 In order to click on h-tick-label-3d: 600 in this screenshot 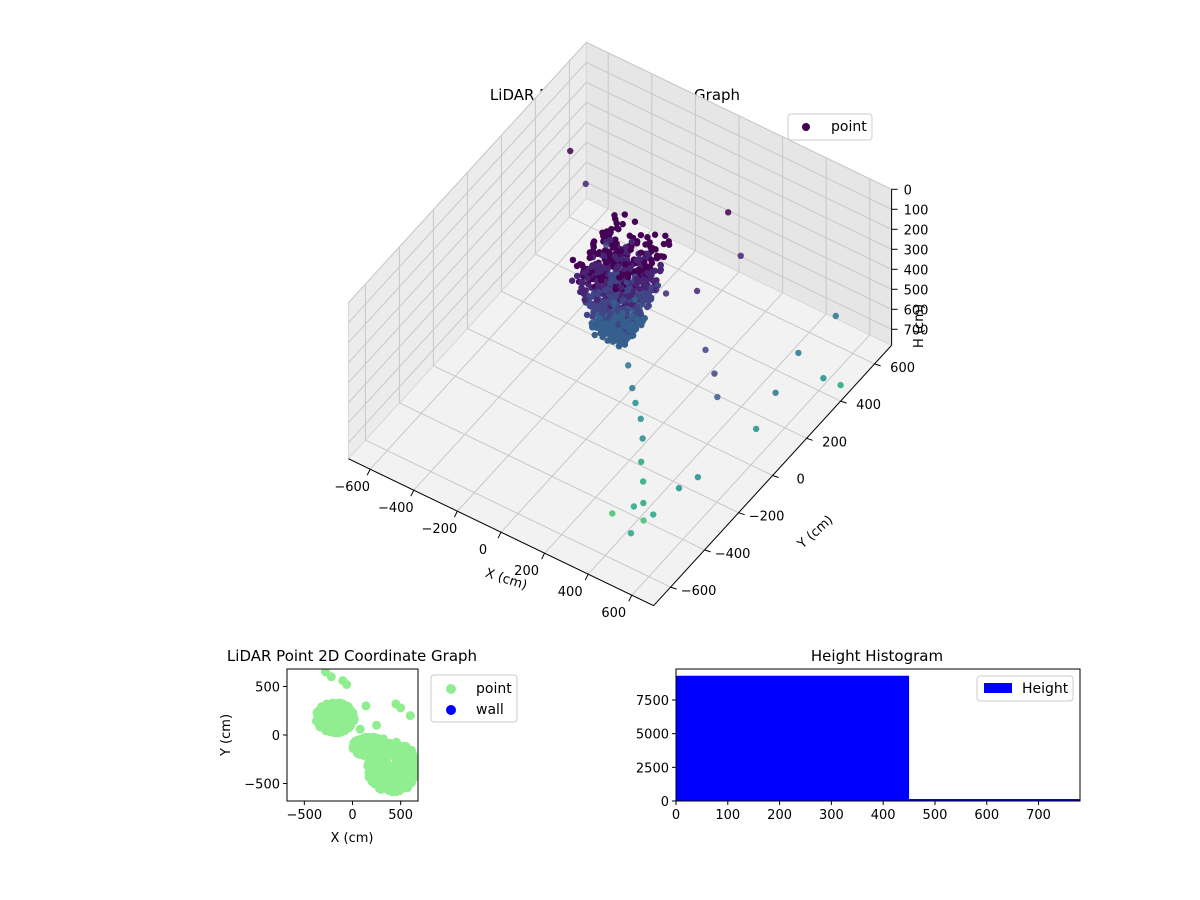, I will do `click(916, 310)`.